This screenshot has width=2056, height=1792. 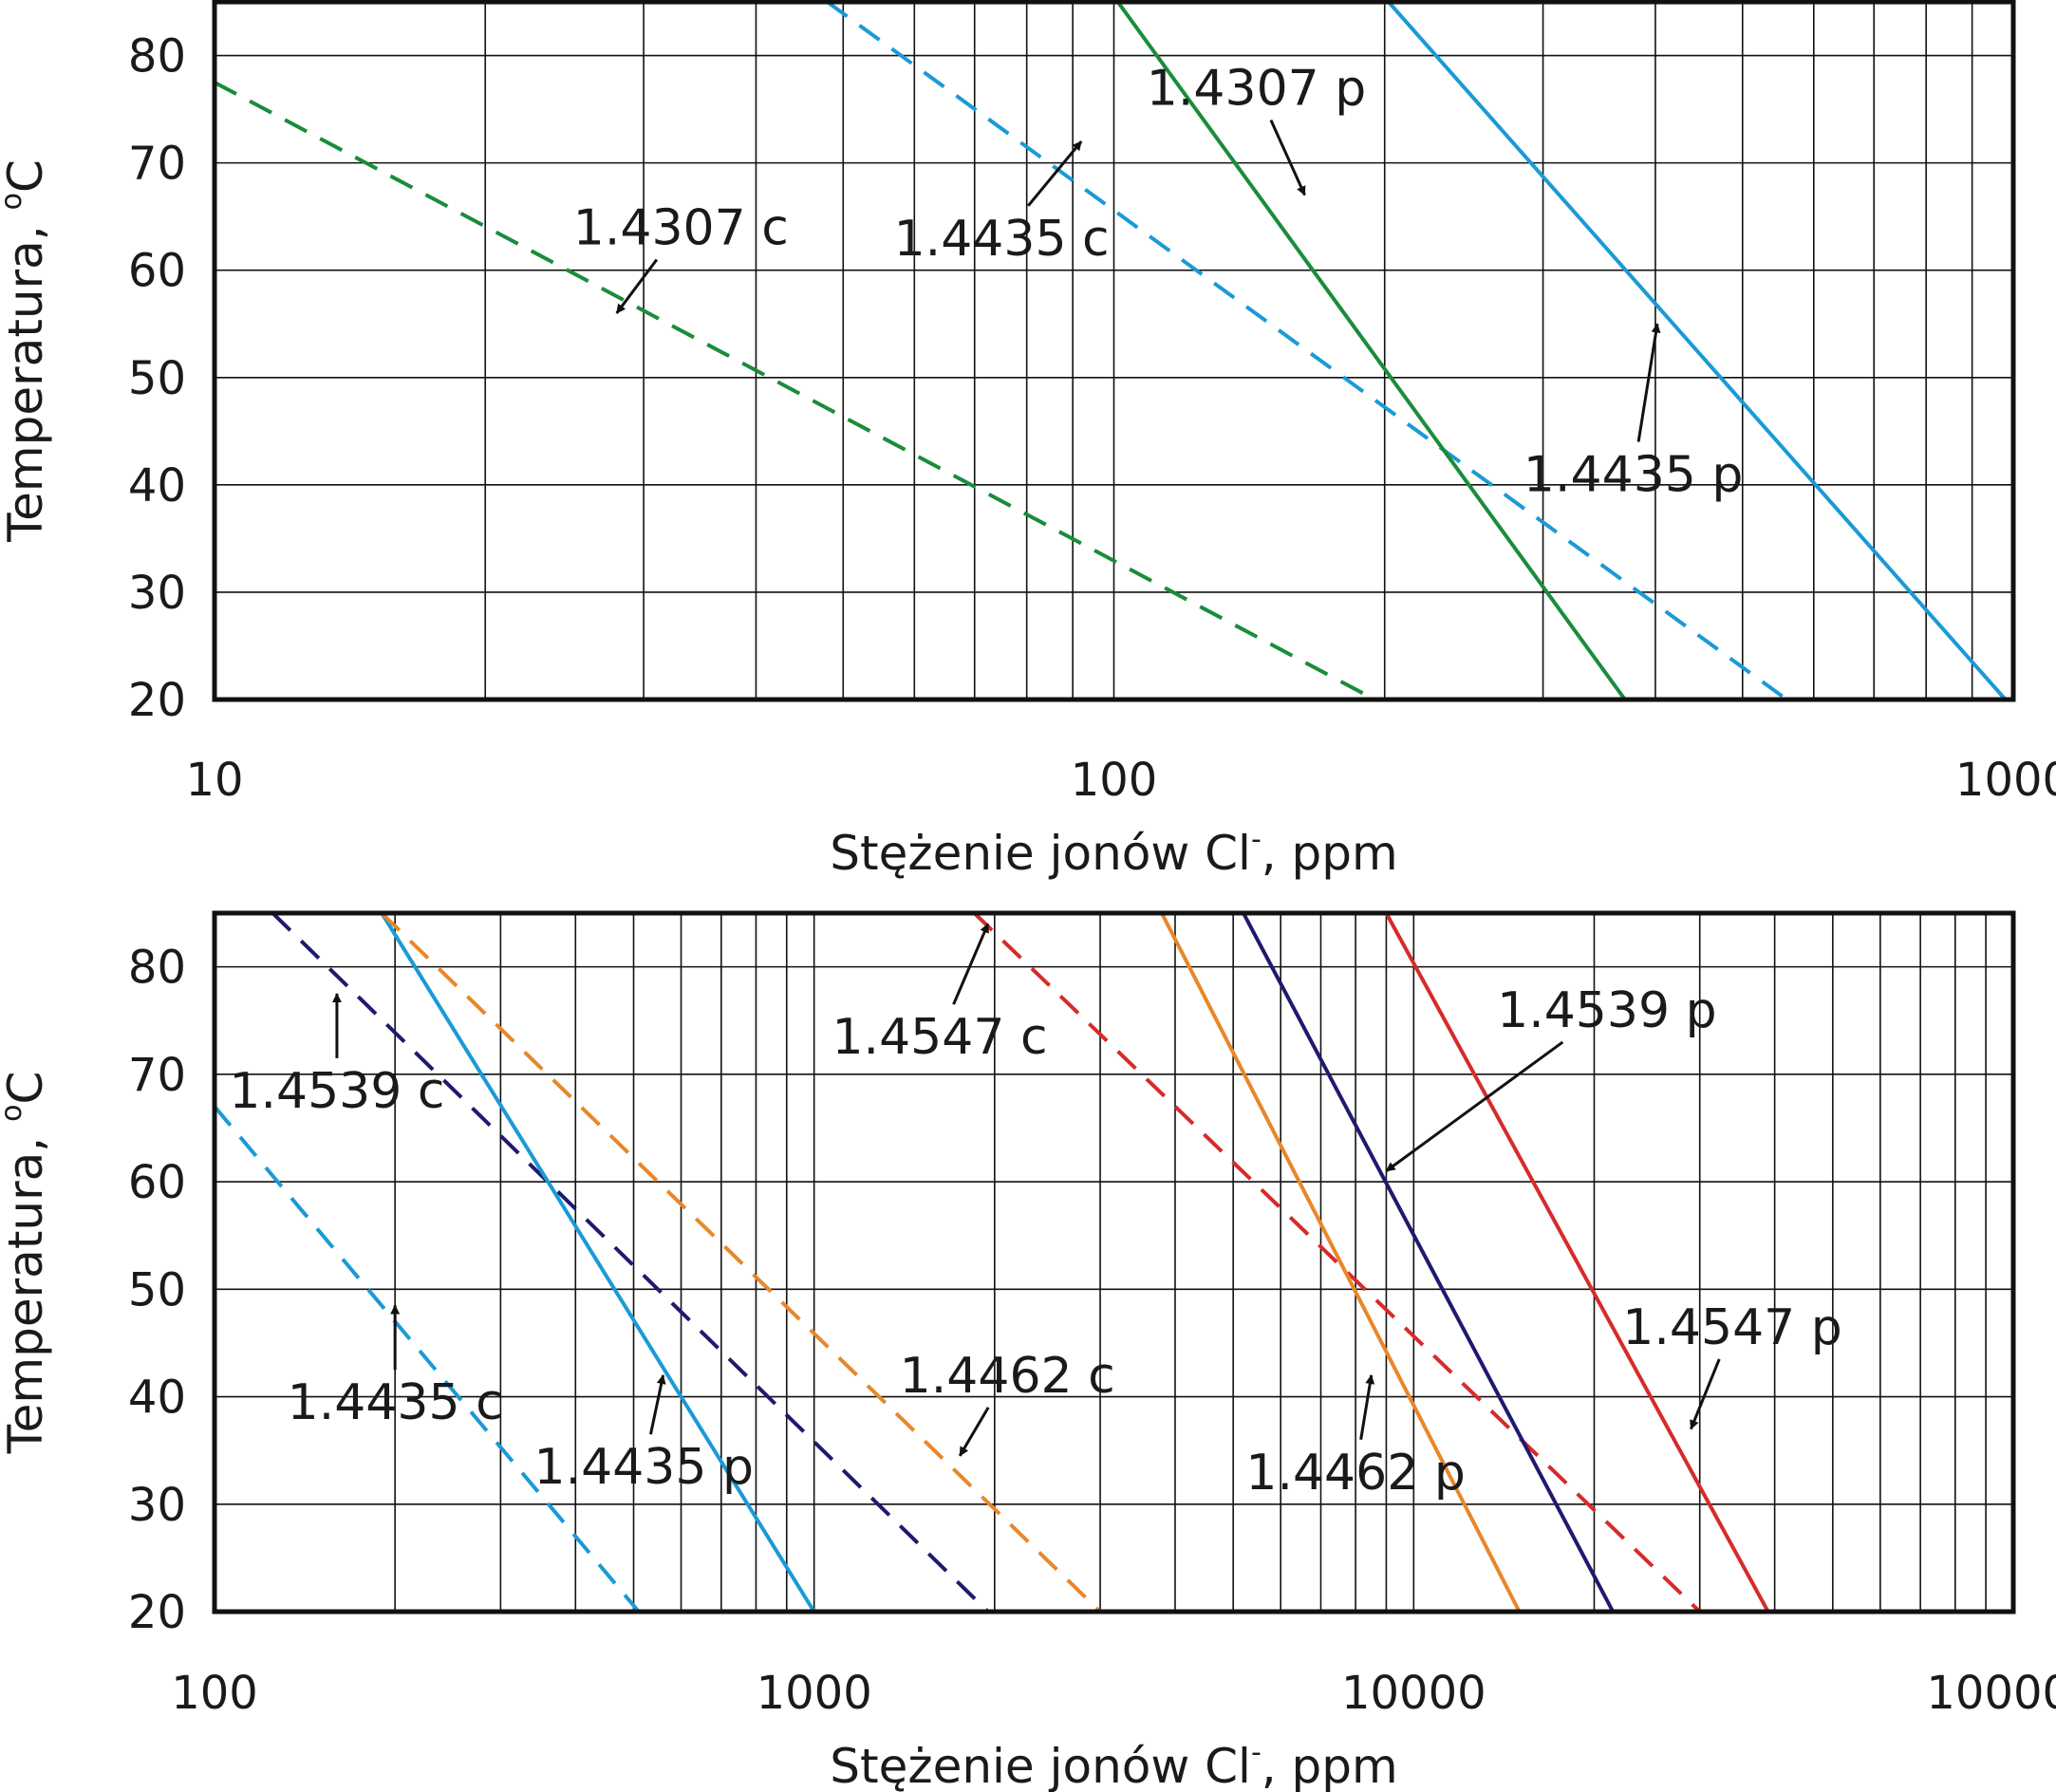 What do you see at coordinates (428, 1358) in the screenshot?
I see `series-line-1-4435-c-dashed` at bounding box center [428, 1358].